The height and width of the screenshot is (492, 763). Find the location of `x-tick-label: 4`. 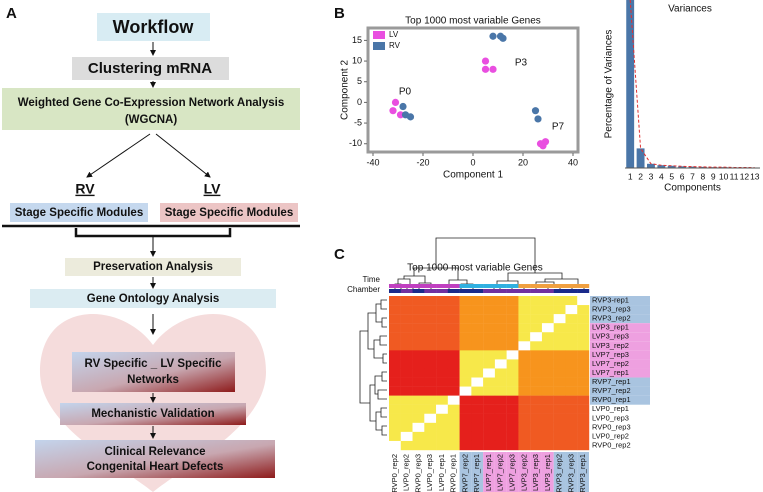

x-tick-label: 4 is located at coordinates (661, 176).